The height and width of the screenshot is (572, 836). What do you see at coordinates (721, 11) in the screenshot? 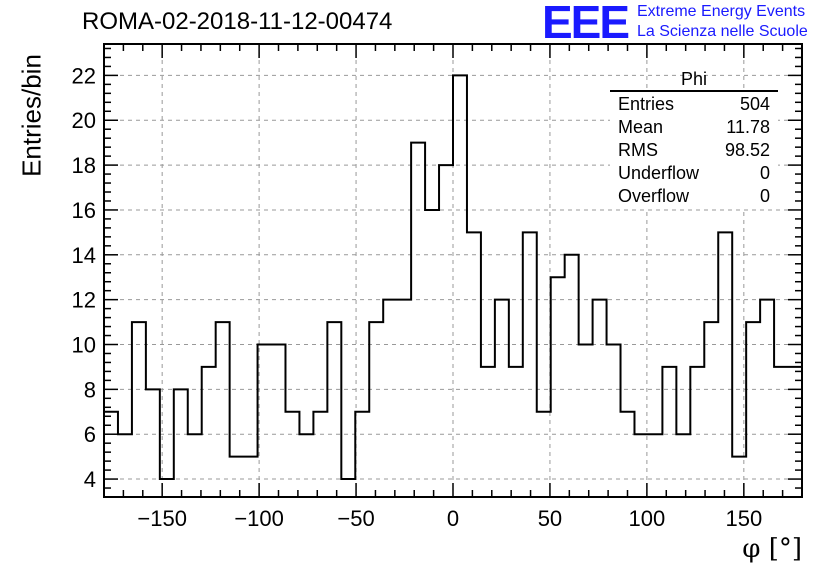
I see `logo-line-1: Extreme Energy Events` at bounding box center [721, 11].